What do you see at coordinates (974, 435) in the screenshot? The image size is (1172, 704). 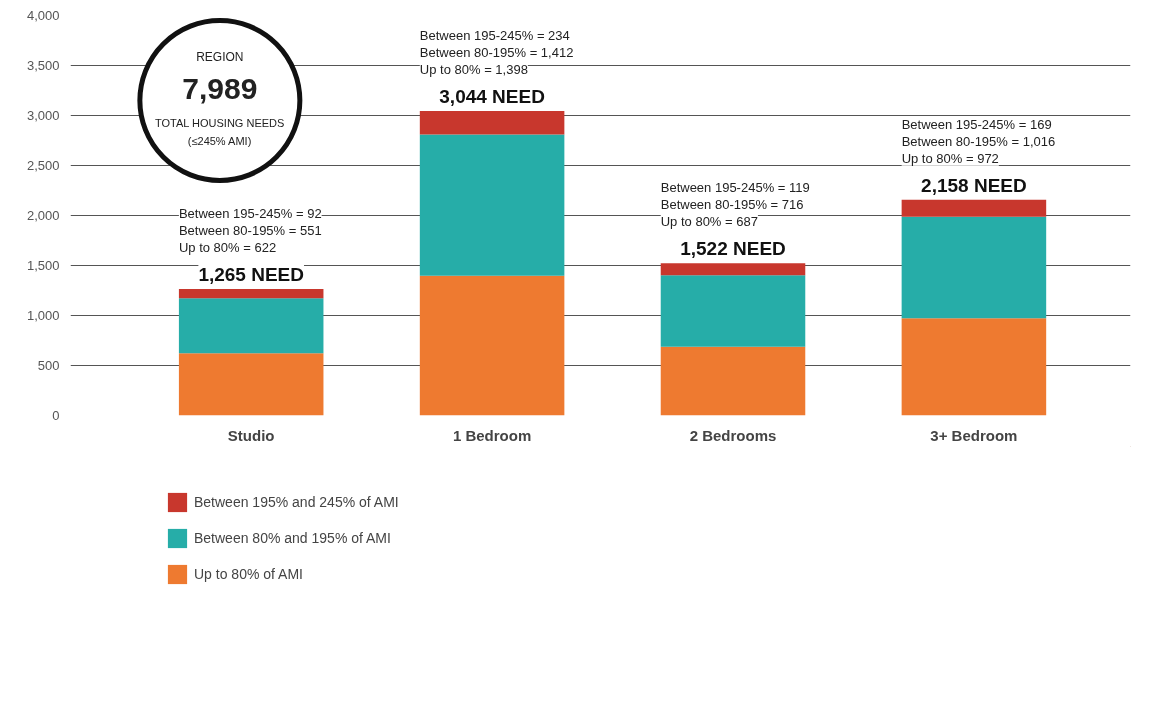 I see `x-tick-label: 3+ Bedroom` at bounding box center [974, 435].